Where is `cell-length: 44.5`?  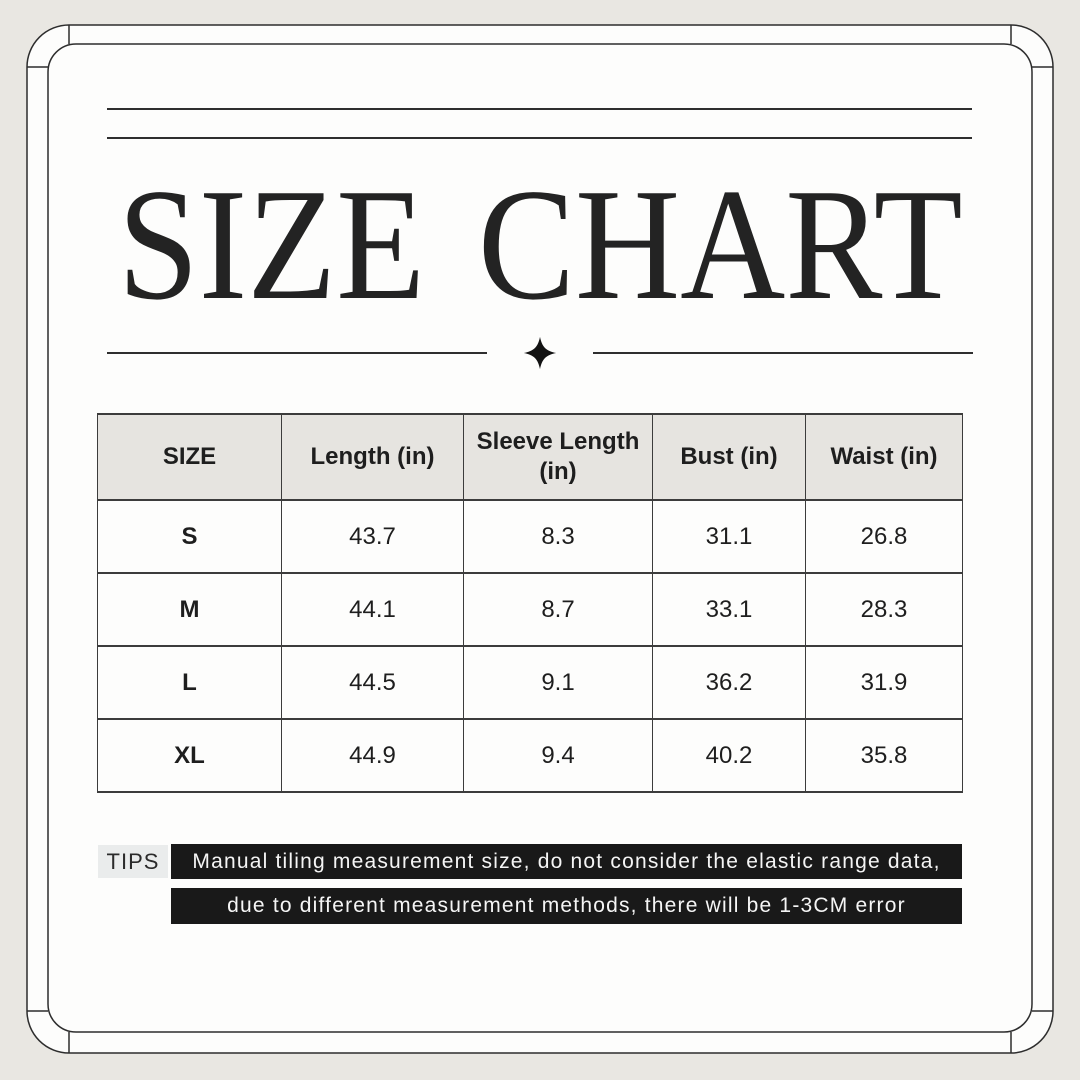
cell-length: 44.5 is located at coordinates (372, 682).